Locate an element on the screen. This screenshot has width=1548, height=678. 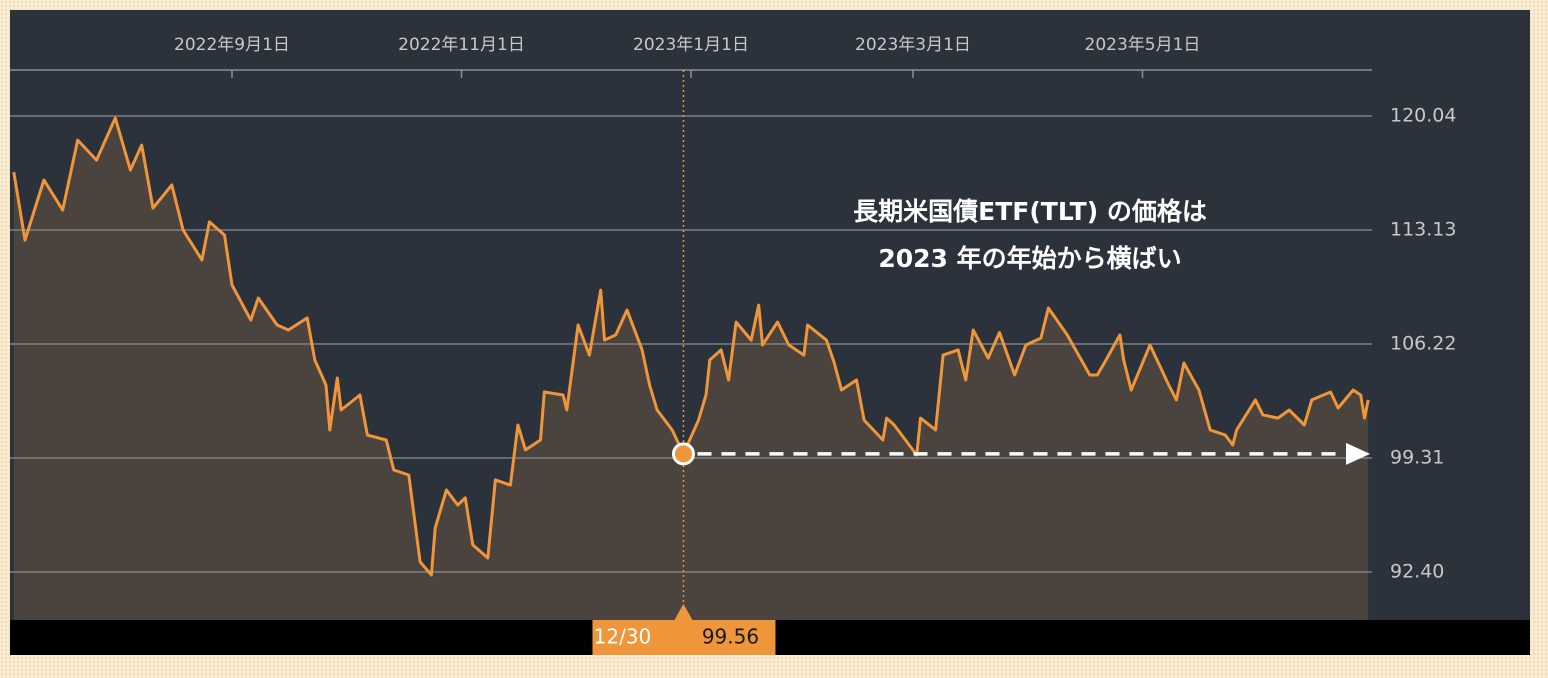
y-tick-label: 120.04 is located at coordinates (1423, 116).